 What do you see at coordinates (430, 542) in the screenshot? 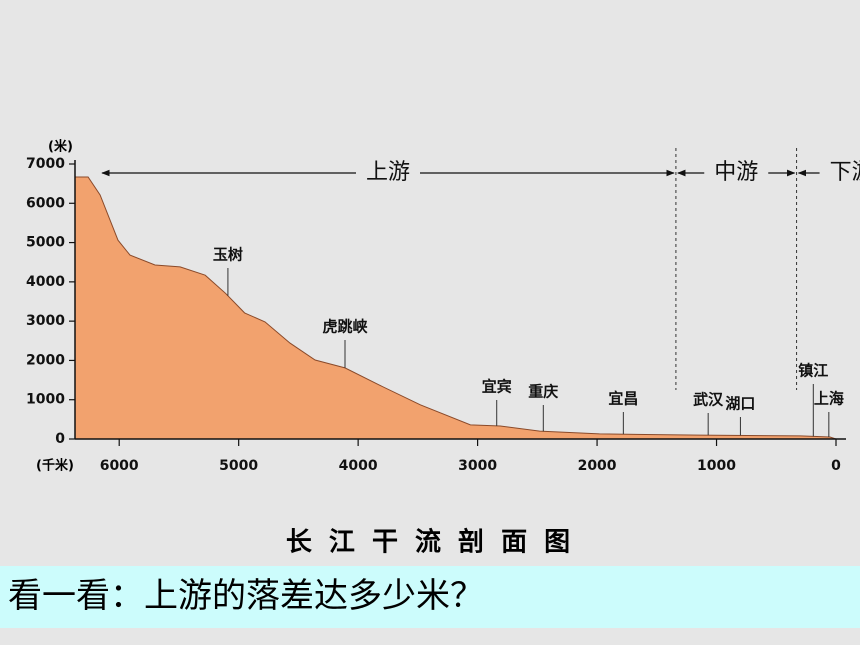
I see `chart-title: 长 江 干 流 剖 面 图` at bounding box center [430, 542].